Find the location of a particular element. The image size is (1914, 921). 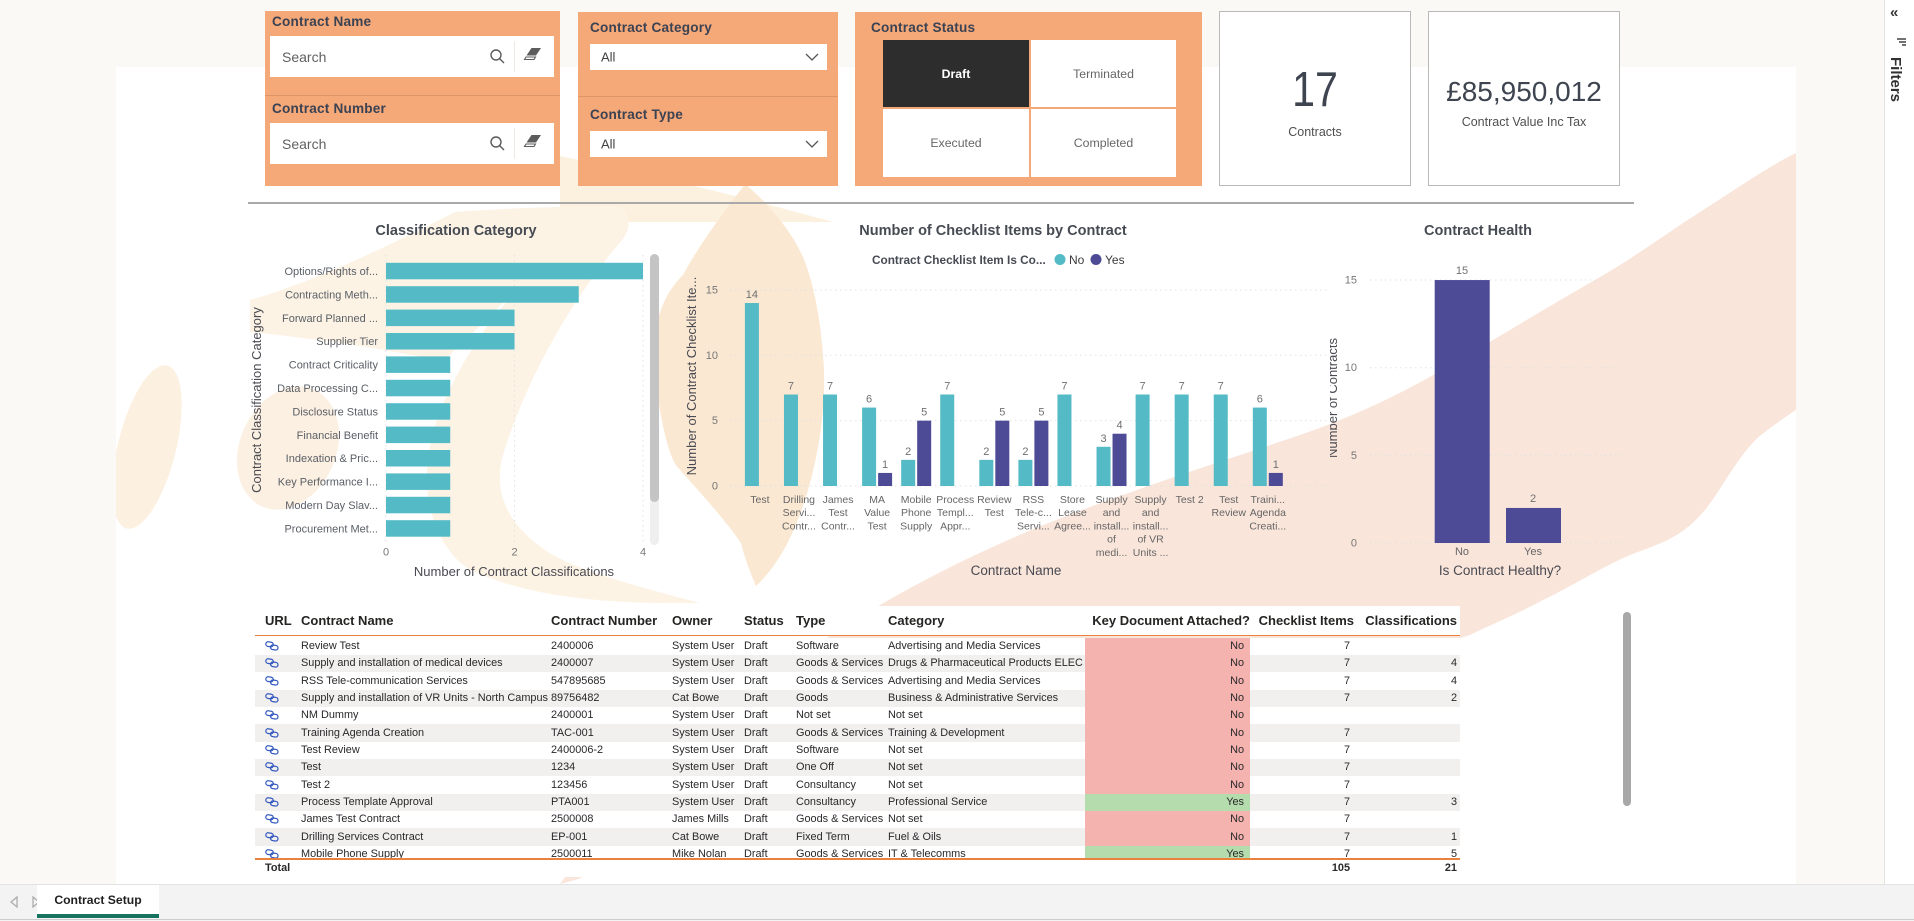

svg-text: Lease is located at coordinates (1072, 513).